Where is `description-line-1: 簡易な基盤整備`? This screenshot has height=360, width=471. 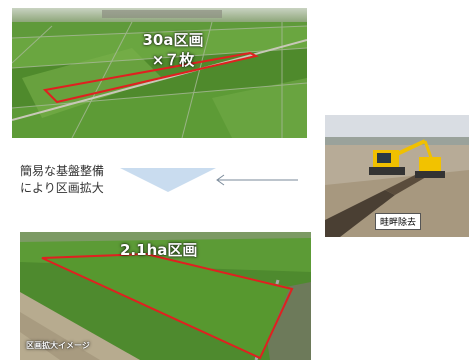 description-line-1: 簡易な基盤整備 is located at coordinates (62, 171).